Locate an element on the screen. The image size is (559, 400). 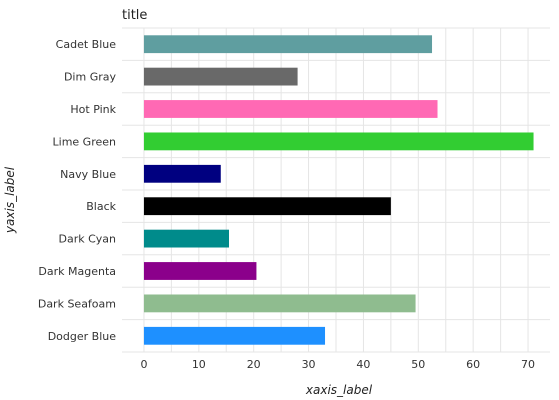
y-tick-label: Cadet Blue is located at coordinates (86, 44).